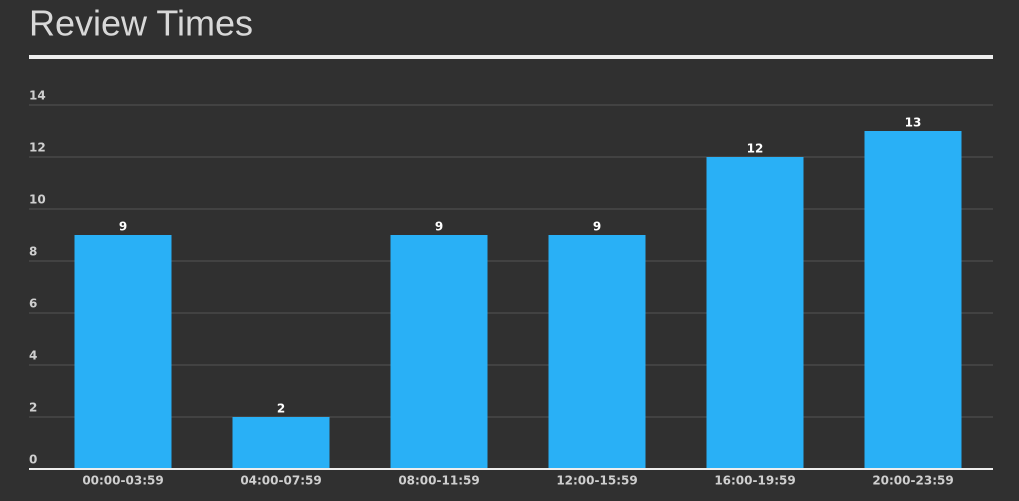 The width and height of the screenshot is (1019, 501). What do you see at coordinates (280, 481) in the screenshot?
I see `x-tick-label: 04:00-07:59` at bounding box center [280, 481].